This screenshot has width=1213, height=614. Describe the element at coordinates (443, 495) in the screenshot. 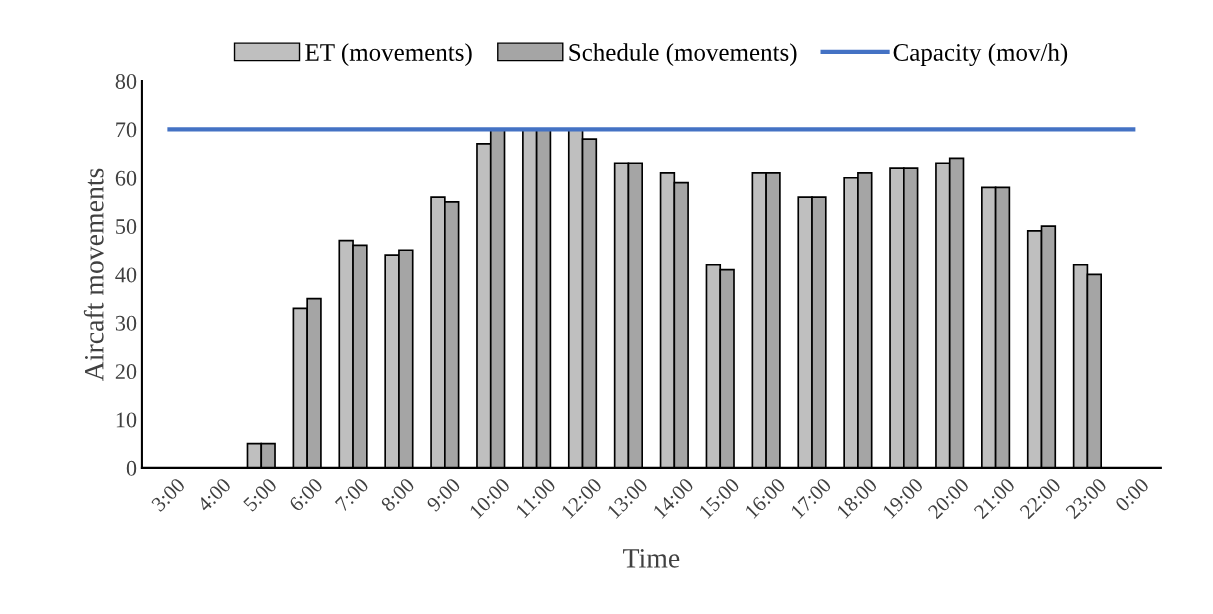

I see `x-tick-label: 9:00` at that location.